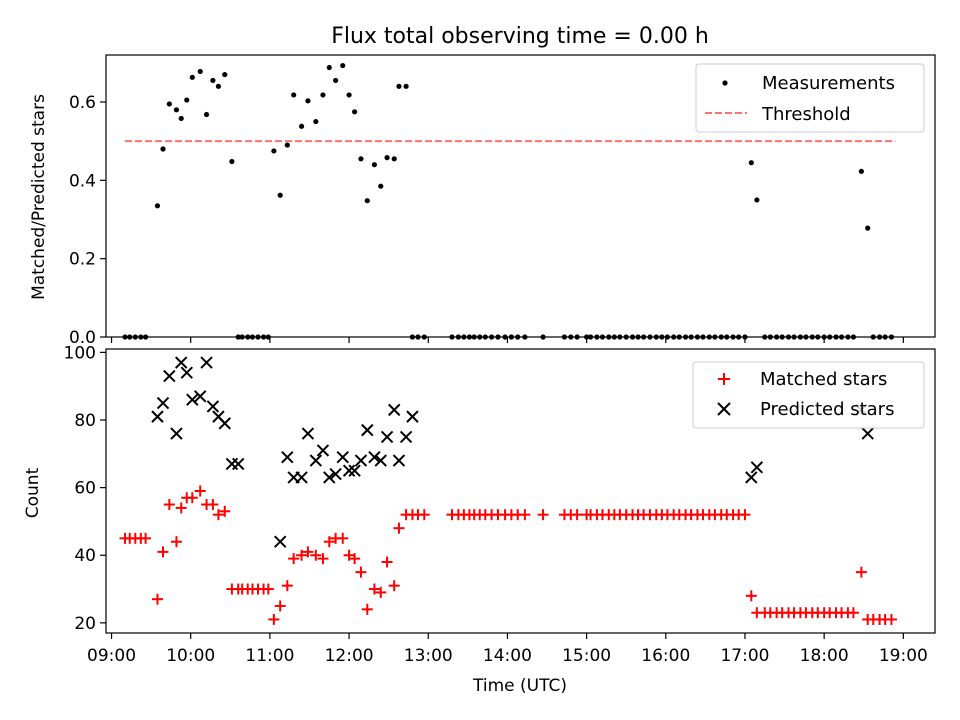 Image resolution: width=960 pixels, height=720 pixels. I want to click on top-y-tick-label: 0.2, so click(82, 260).